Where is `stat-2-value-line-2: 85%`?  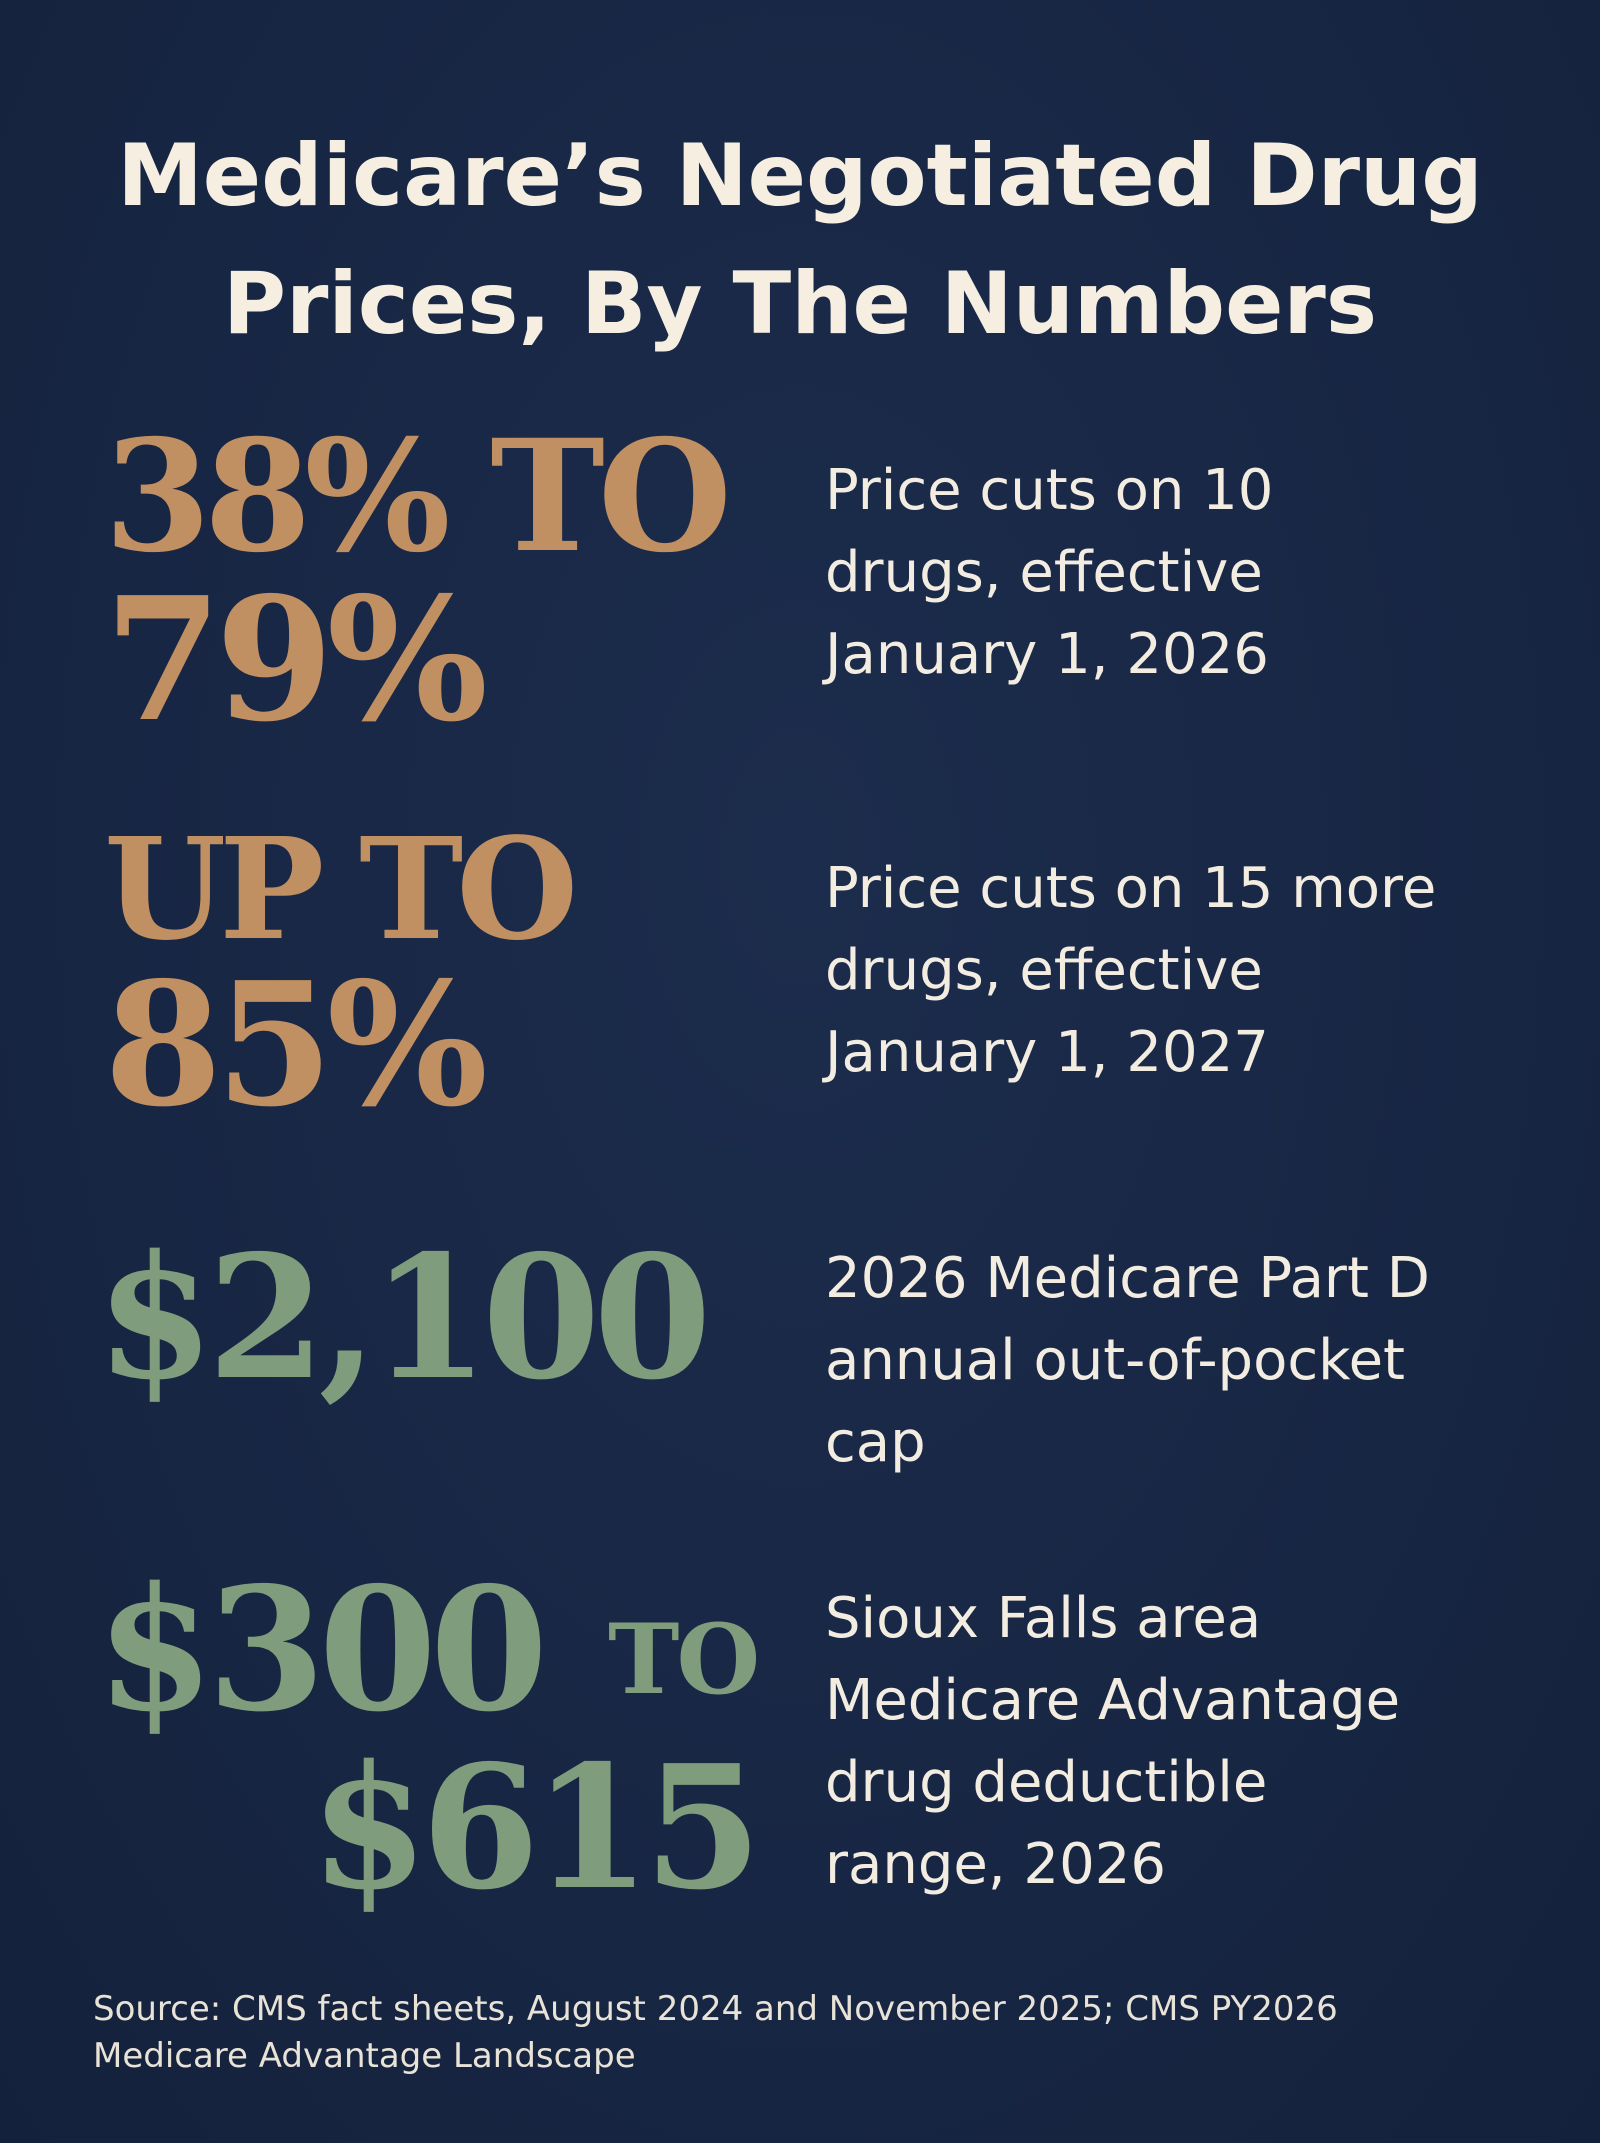
stat-2-value-line-2: 85% is located at coordinates (296, 1045).